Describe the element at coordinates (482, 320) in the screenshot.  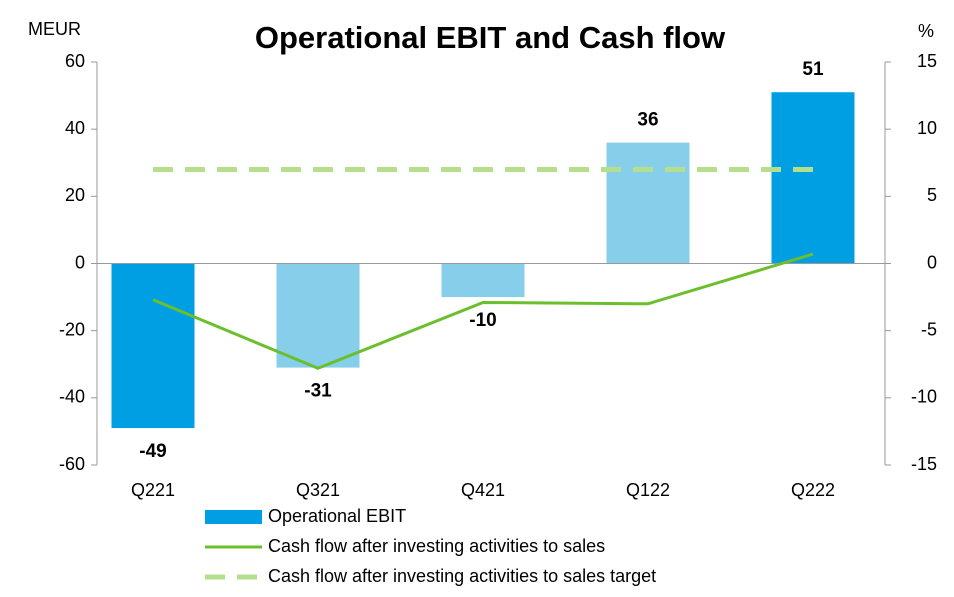
I see `data-label: -10` at that location.